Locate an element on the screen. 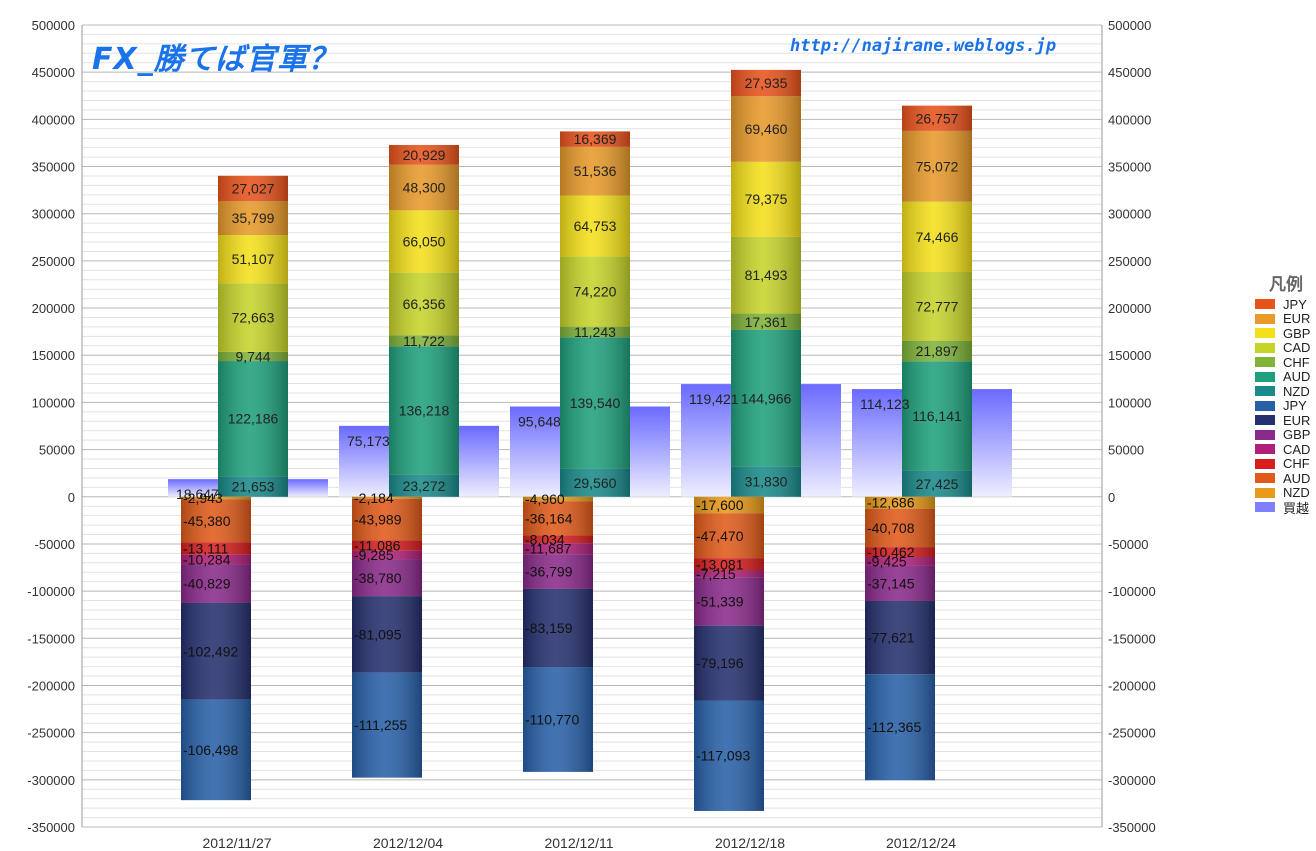 The image size is (1316, 851). x-tick-label: 2012/11/27 is located at coordinates (236, 843).